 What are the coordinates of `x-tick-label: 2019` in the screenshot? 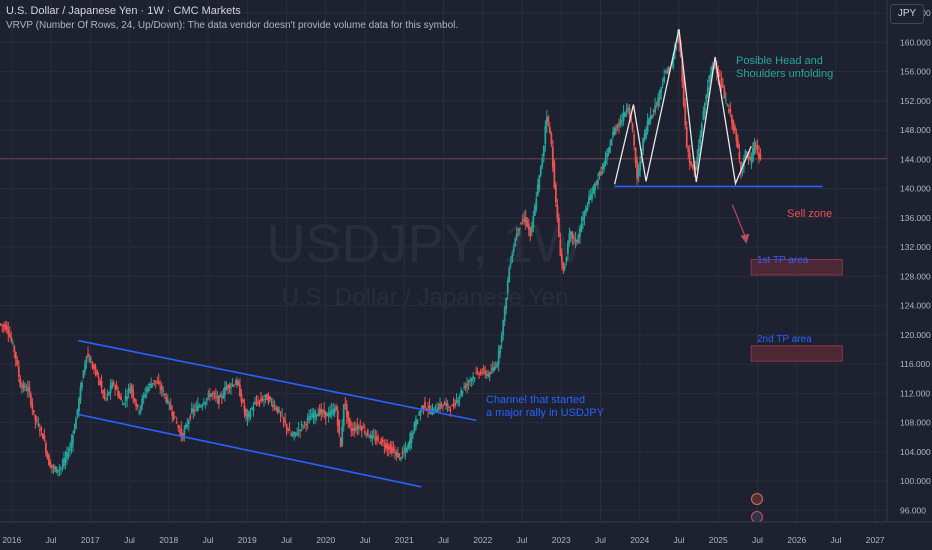 It's located at (247, 540).